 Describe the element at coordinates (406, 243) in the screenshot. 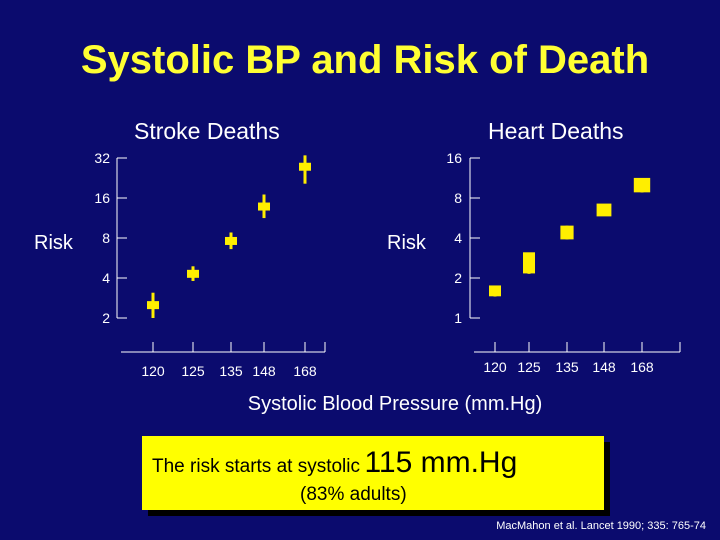

I see `heart-y-axis-label: Risk` at that location.